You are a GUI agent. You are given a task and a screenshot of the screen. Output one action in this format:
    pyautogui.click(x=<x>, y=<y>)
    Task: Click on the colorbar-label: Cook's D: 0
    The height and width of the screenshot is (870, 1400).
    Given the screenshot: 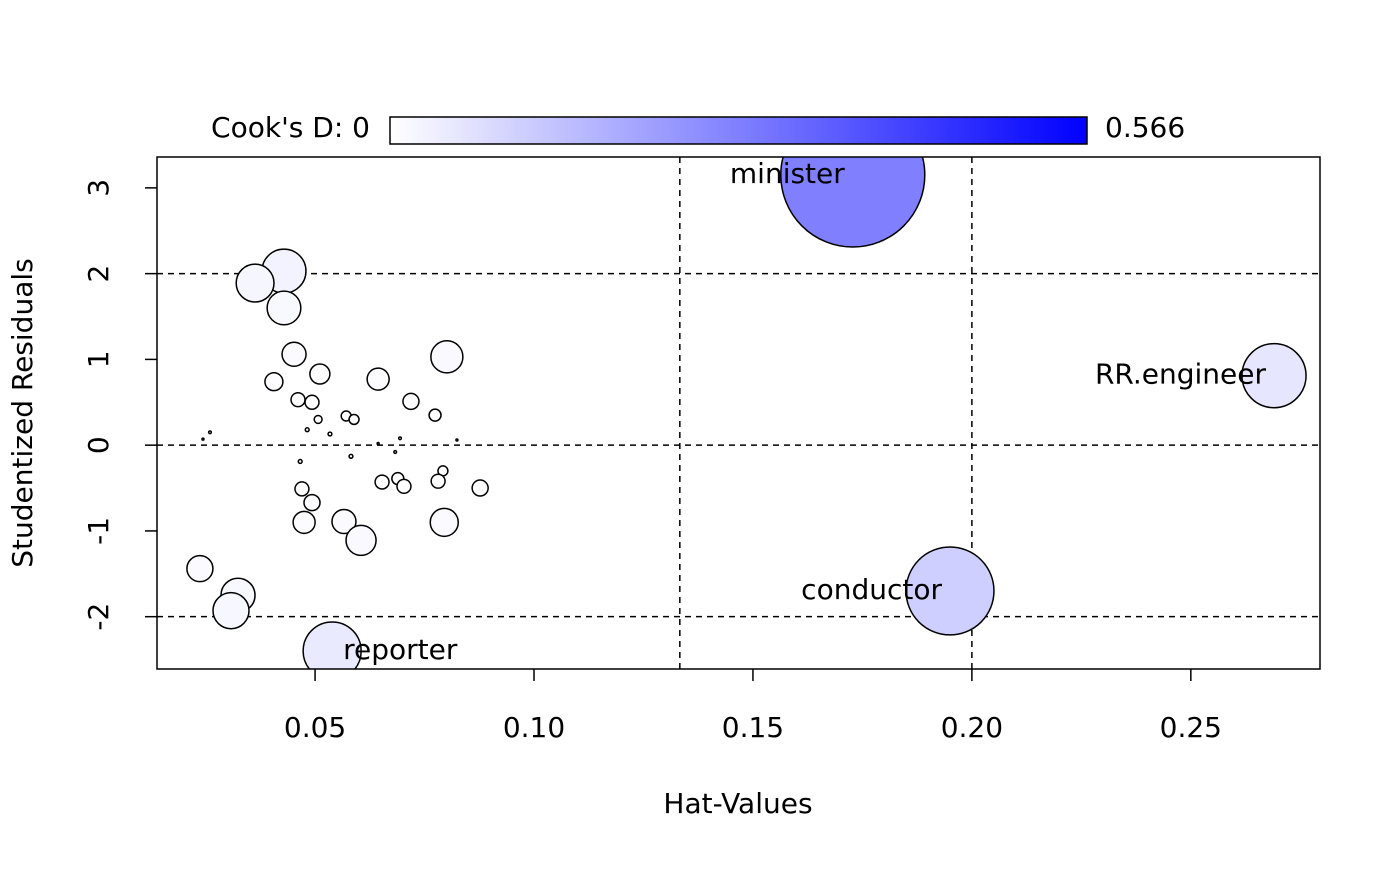 What is the action you would take?
    pyautogui.click(x=290, y=127)
    